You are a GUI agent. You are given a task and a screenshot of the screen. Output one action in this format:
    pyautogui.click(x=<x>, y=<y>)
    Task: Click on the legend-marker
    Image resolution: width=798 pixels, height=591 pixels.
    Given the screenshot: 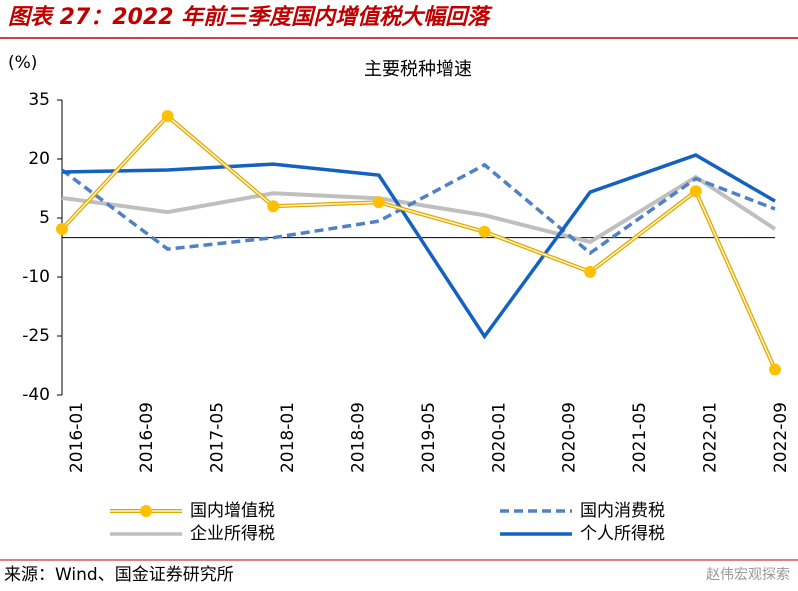 What is the action you would take?
    pyautogui.click(x=146, y=511)
    